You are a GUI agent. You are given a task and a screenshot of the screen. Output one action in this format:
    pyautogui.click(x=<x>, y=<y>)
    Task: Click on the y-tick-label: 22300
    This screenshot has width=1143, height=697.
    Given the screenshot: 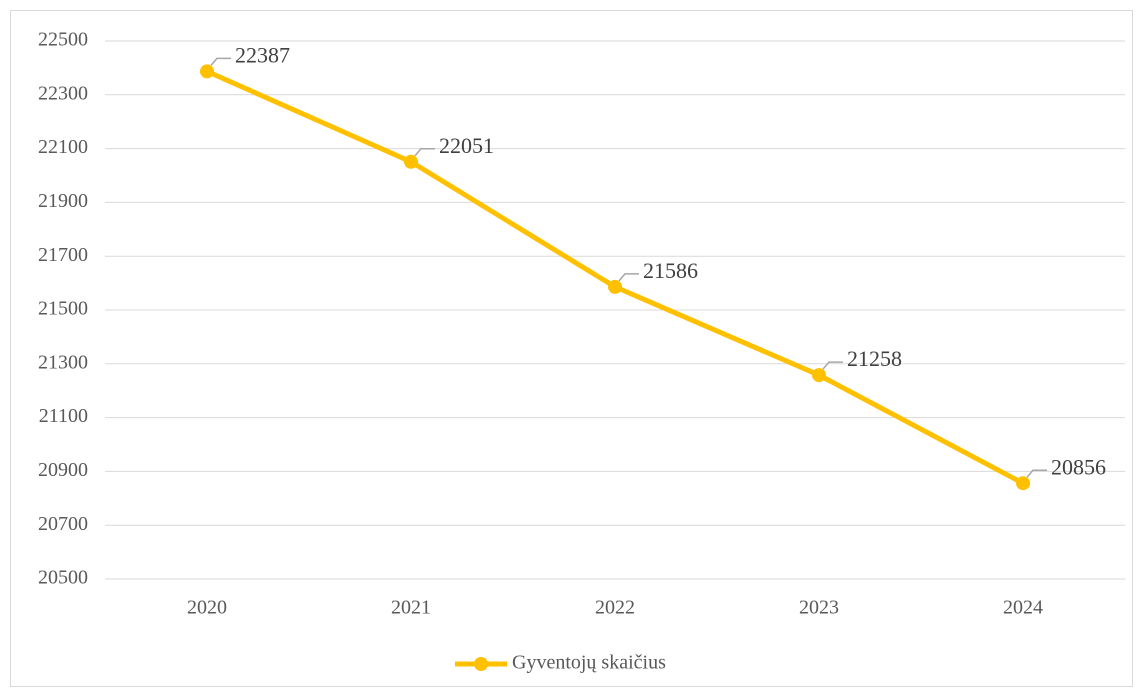 What is the action you would take?
    pyautogui.click(x=63, y=93)
    